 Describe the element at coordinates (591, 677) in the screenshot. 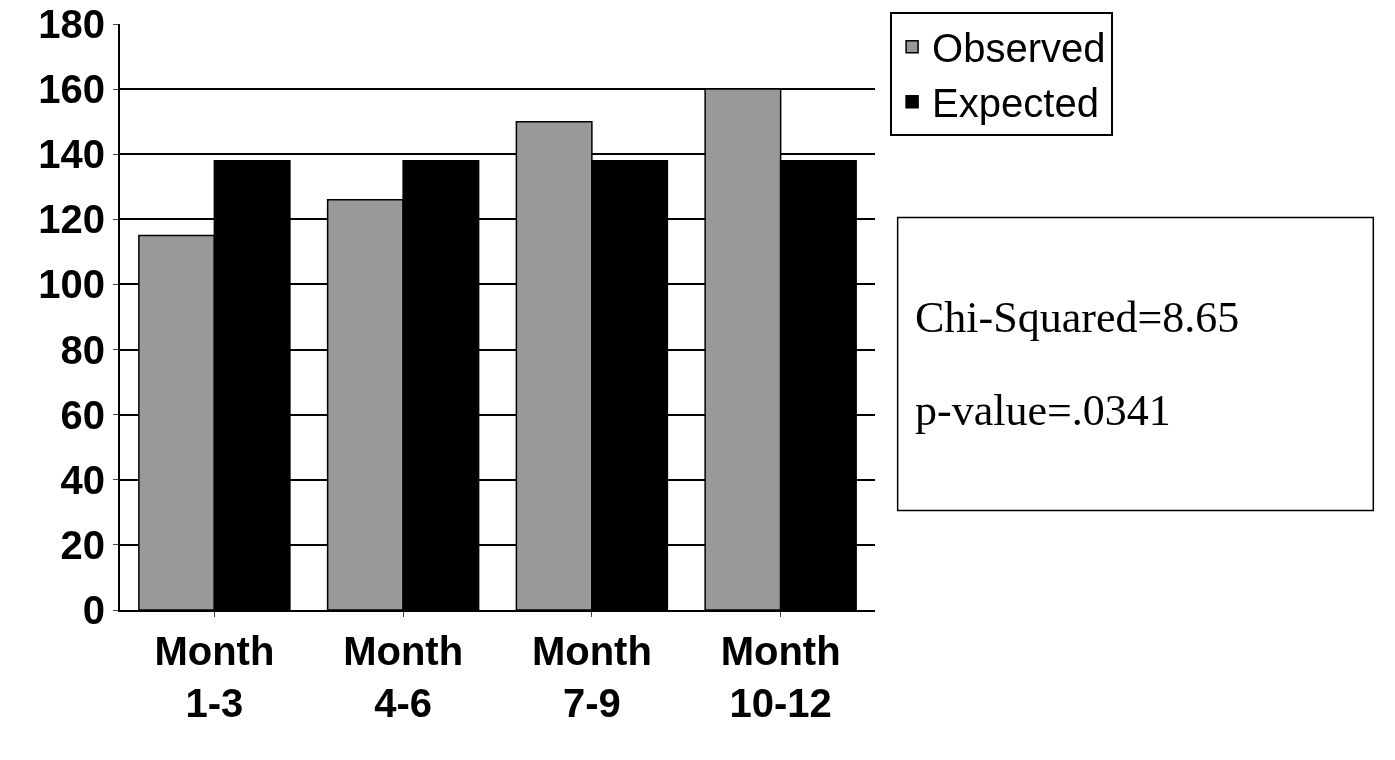

I see `x-tick-label: Month 7-9` at that location.